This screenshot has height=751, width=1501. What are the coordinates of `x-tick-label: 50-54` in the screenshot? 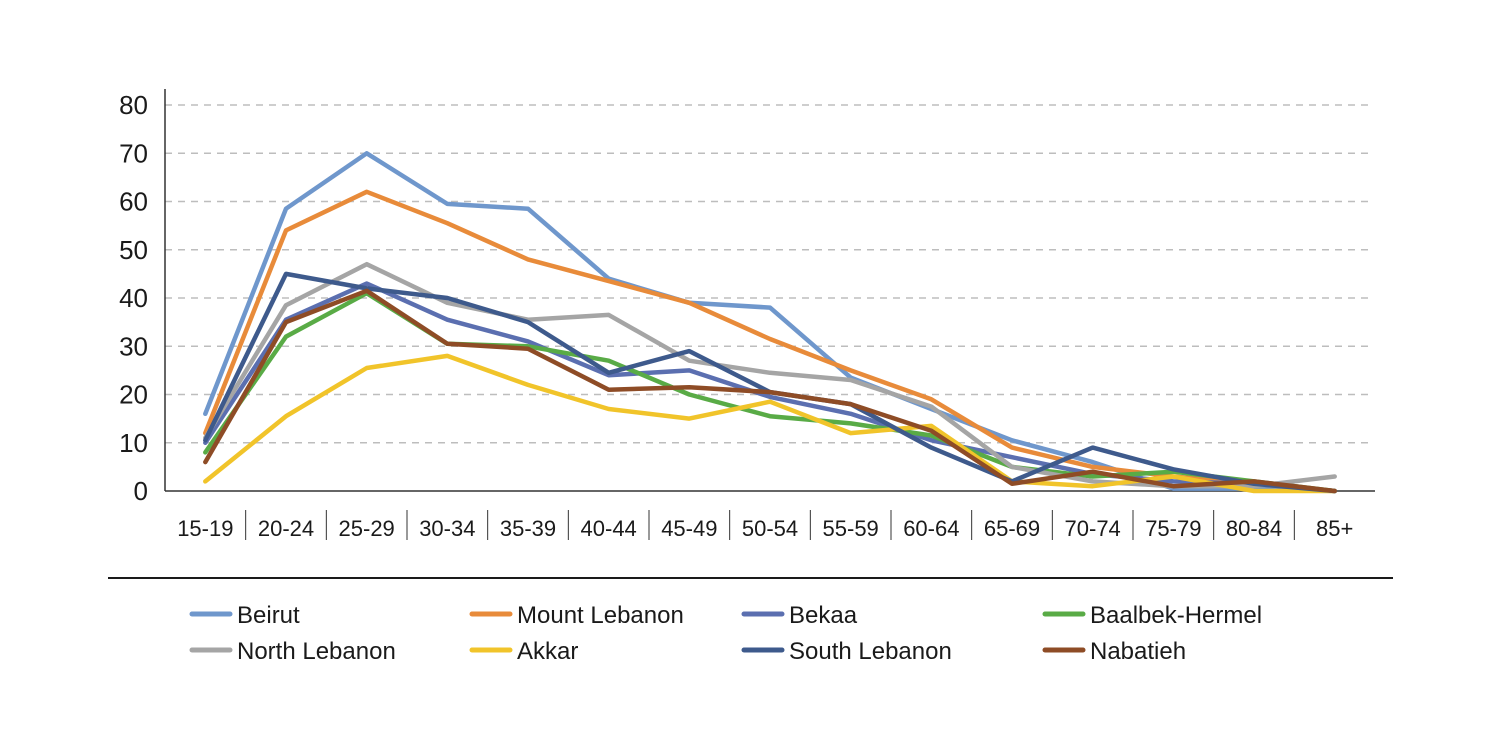 It's located at (770, 528).